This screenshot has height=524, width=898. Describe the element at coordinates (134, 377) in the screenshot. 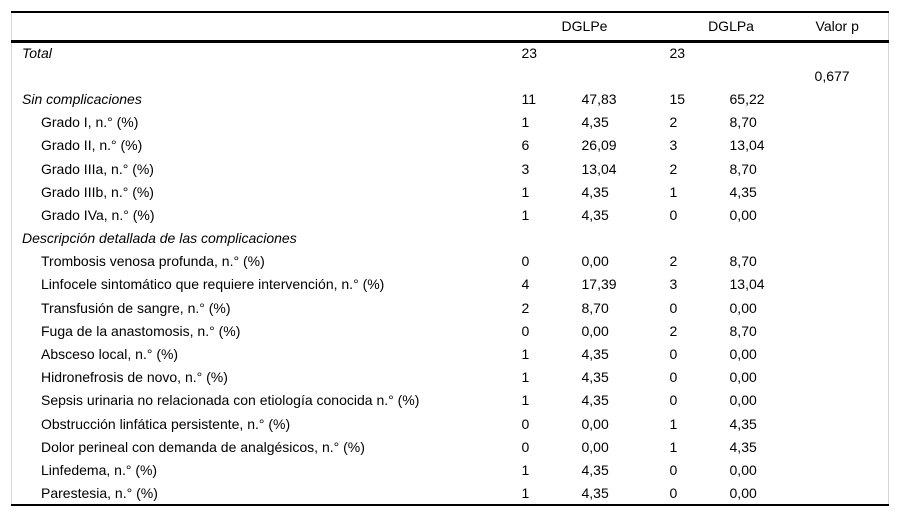

I see `row-label: Hidronefrosis de novo, n.° (%)` at that location.